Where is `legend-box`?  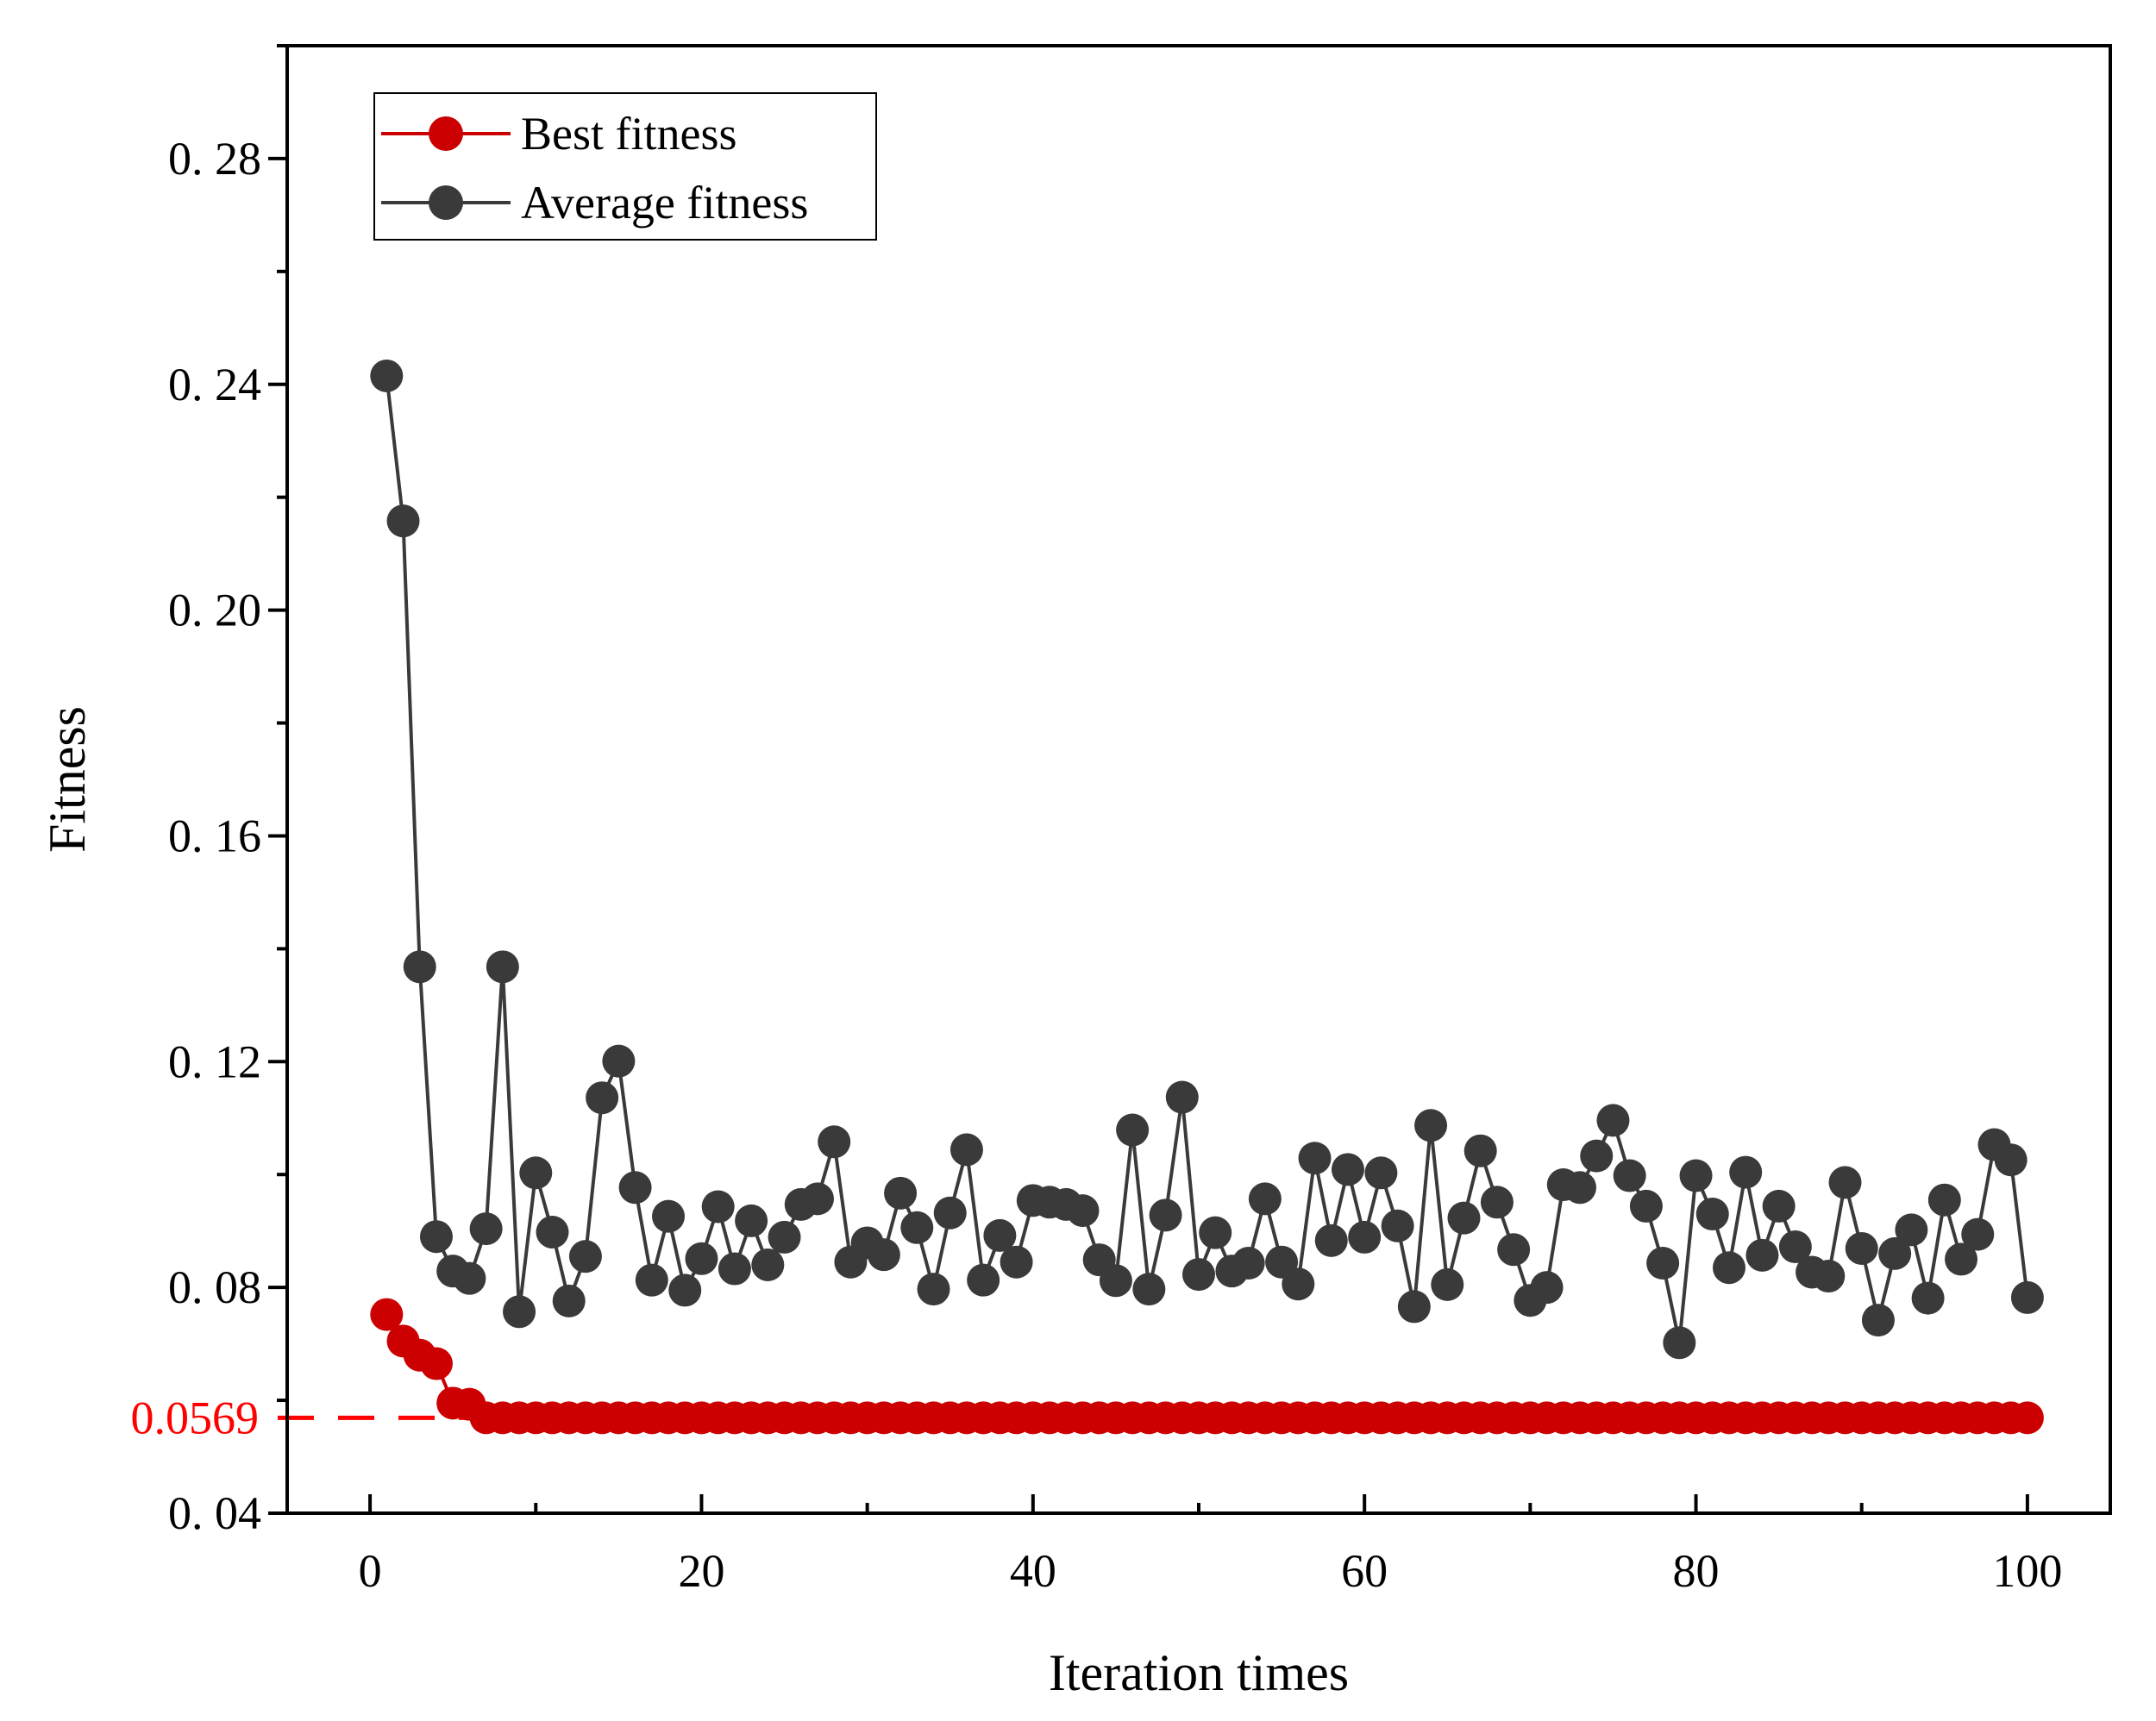 legend-box is located at coordinates (625, 166).